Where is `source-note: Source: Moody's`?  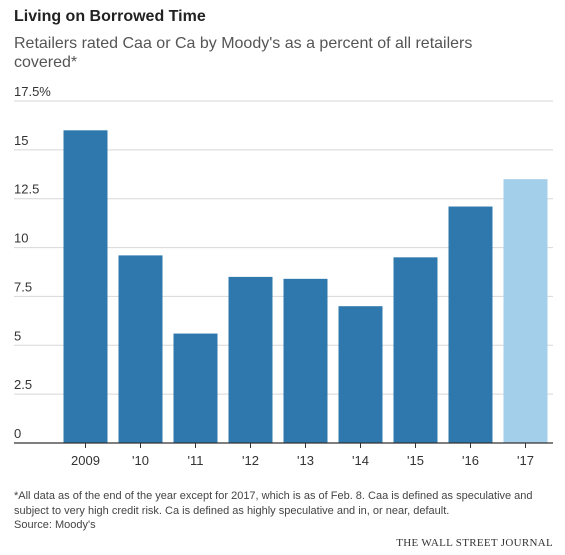 source-note: Source: Moody's is located at coordinates (55, 525).